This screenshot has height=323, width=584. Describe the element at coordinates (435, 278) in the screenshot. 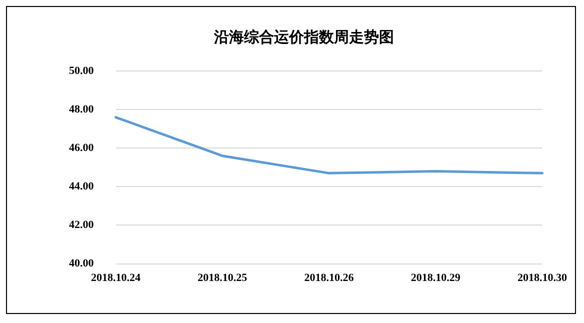

I see `x-tick-label: 2018.10.29` at that location.